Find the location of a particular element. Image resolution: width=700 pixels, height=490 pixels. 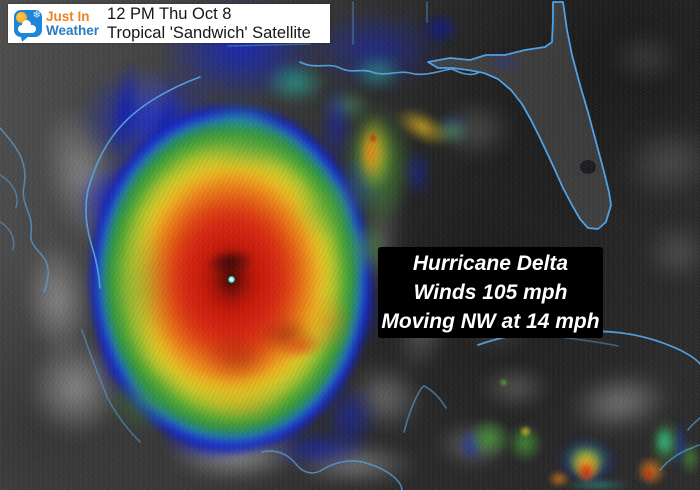

cuba-inner-line is located at coordinates (589, 341).